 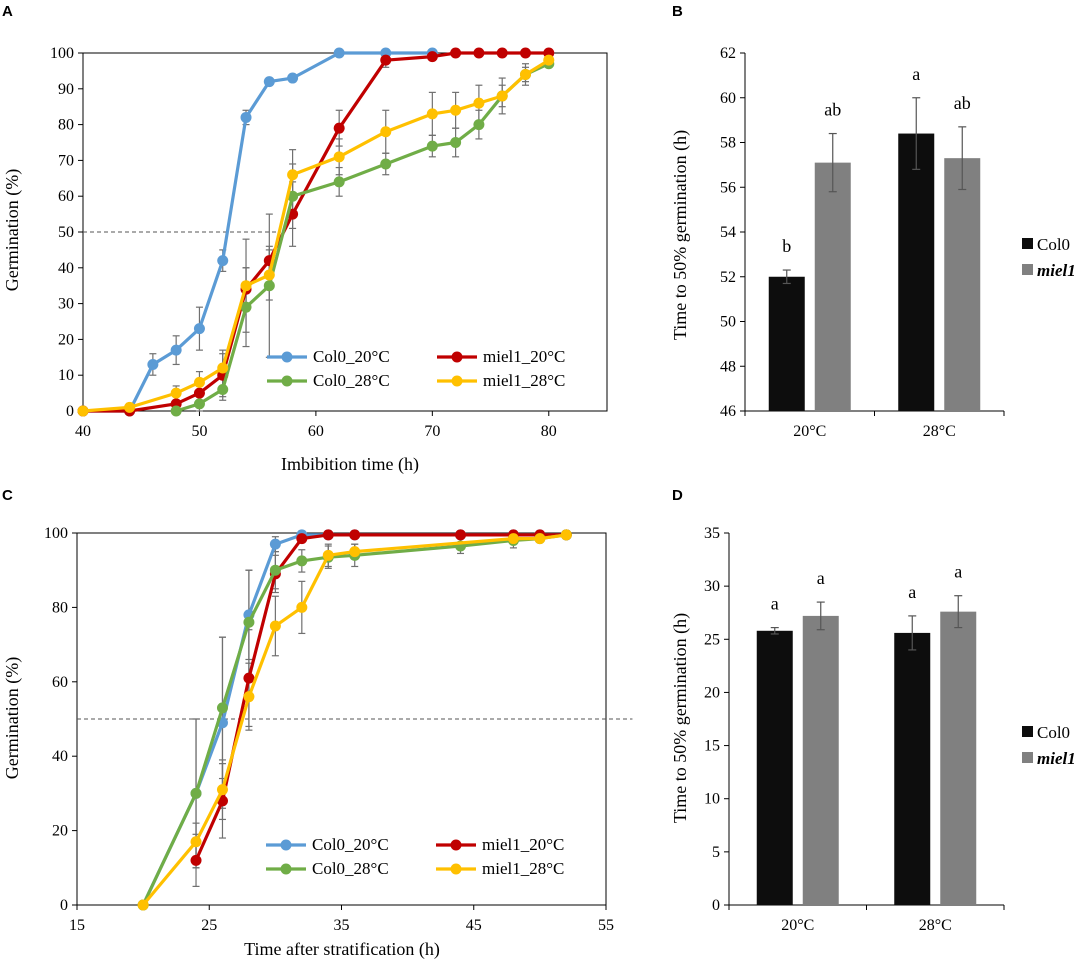 I want to click on panel-b-legend-swatch-miel1, so click(x=1027, y=269).